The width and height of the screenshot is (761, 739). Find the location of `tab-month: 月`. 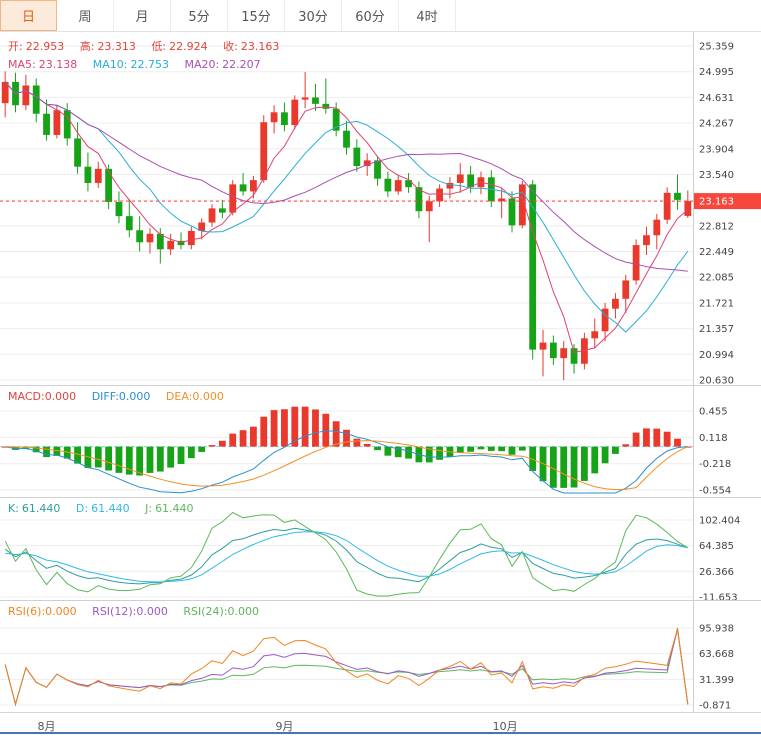

tab-month: 月 is located at coordinates (142, 15).